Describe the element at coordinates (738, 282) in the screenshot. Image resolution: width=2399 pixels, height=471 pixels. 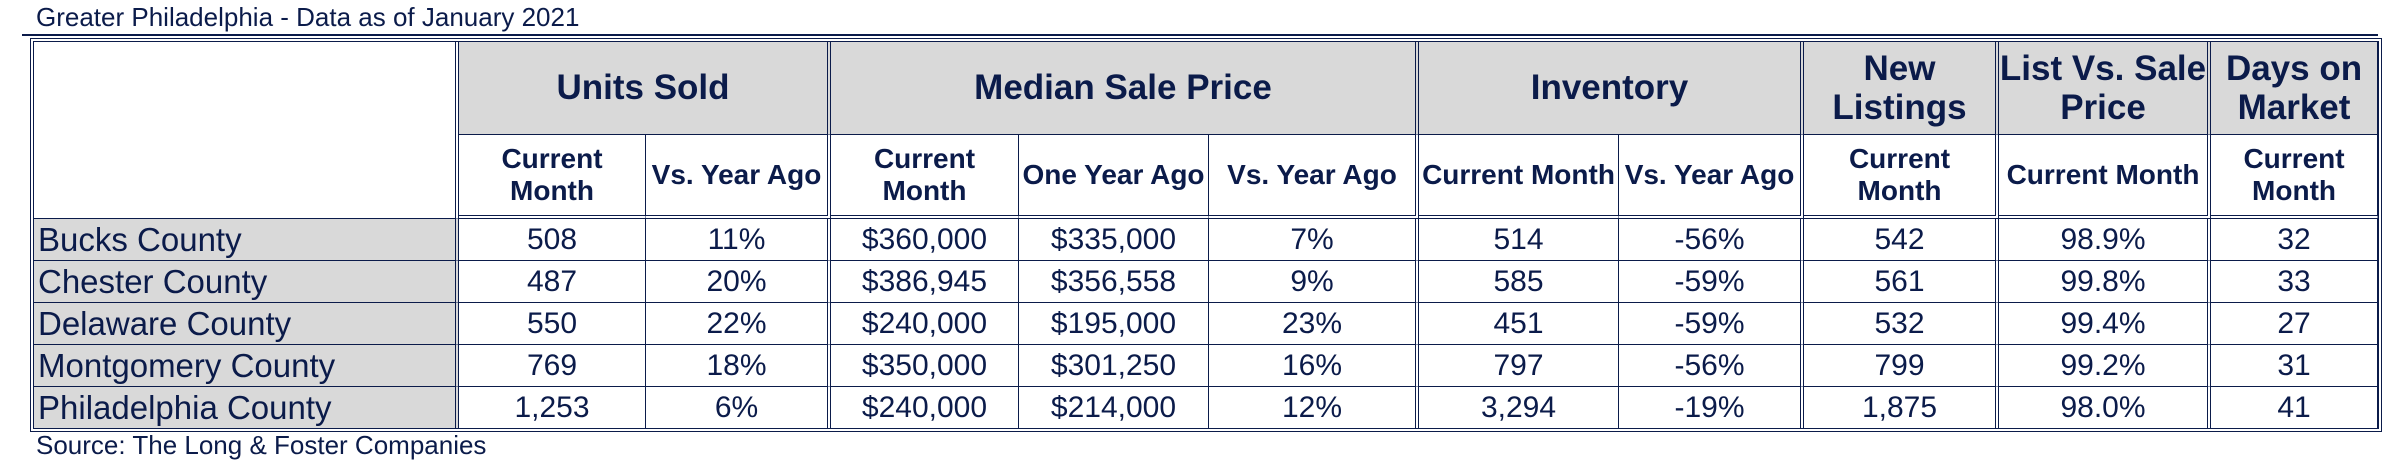
I see `units-vs-year-cell: 20%` at that location.